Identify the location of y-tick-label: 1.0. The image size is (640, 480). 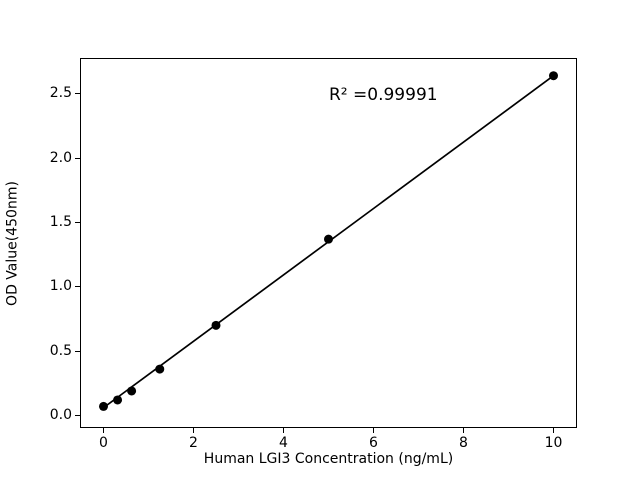
(60, 286).